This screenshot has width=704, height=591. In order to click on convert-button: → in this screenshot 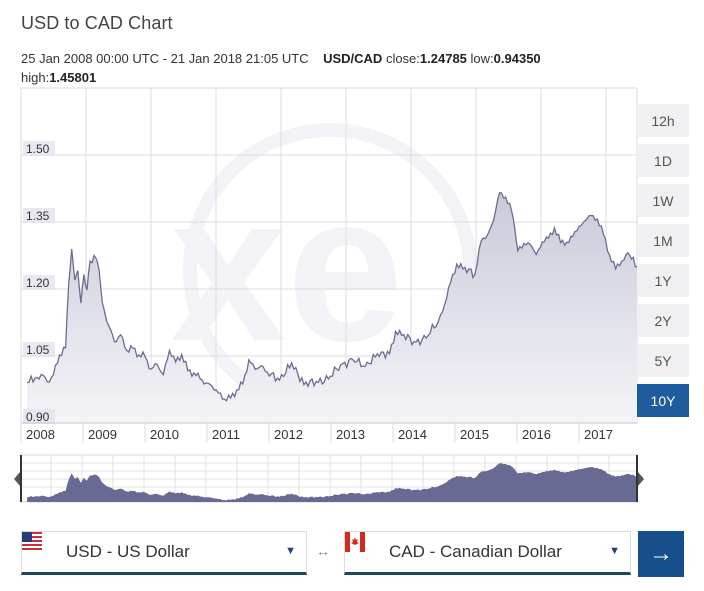, I will do `click(661, 554)`.